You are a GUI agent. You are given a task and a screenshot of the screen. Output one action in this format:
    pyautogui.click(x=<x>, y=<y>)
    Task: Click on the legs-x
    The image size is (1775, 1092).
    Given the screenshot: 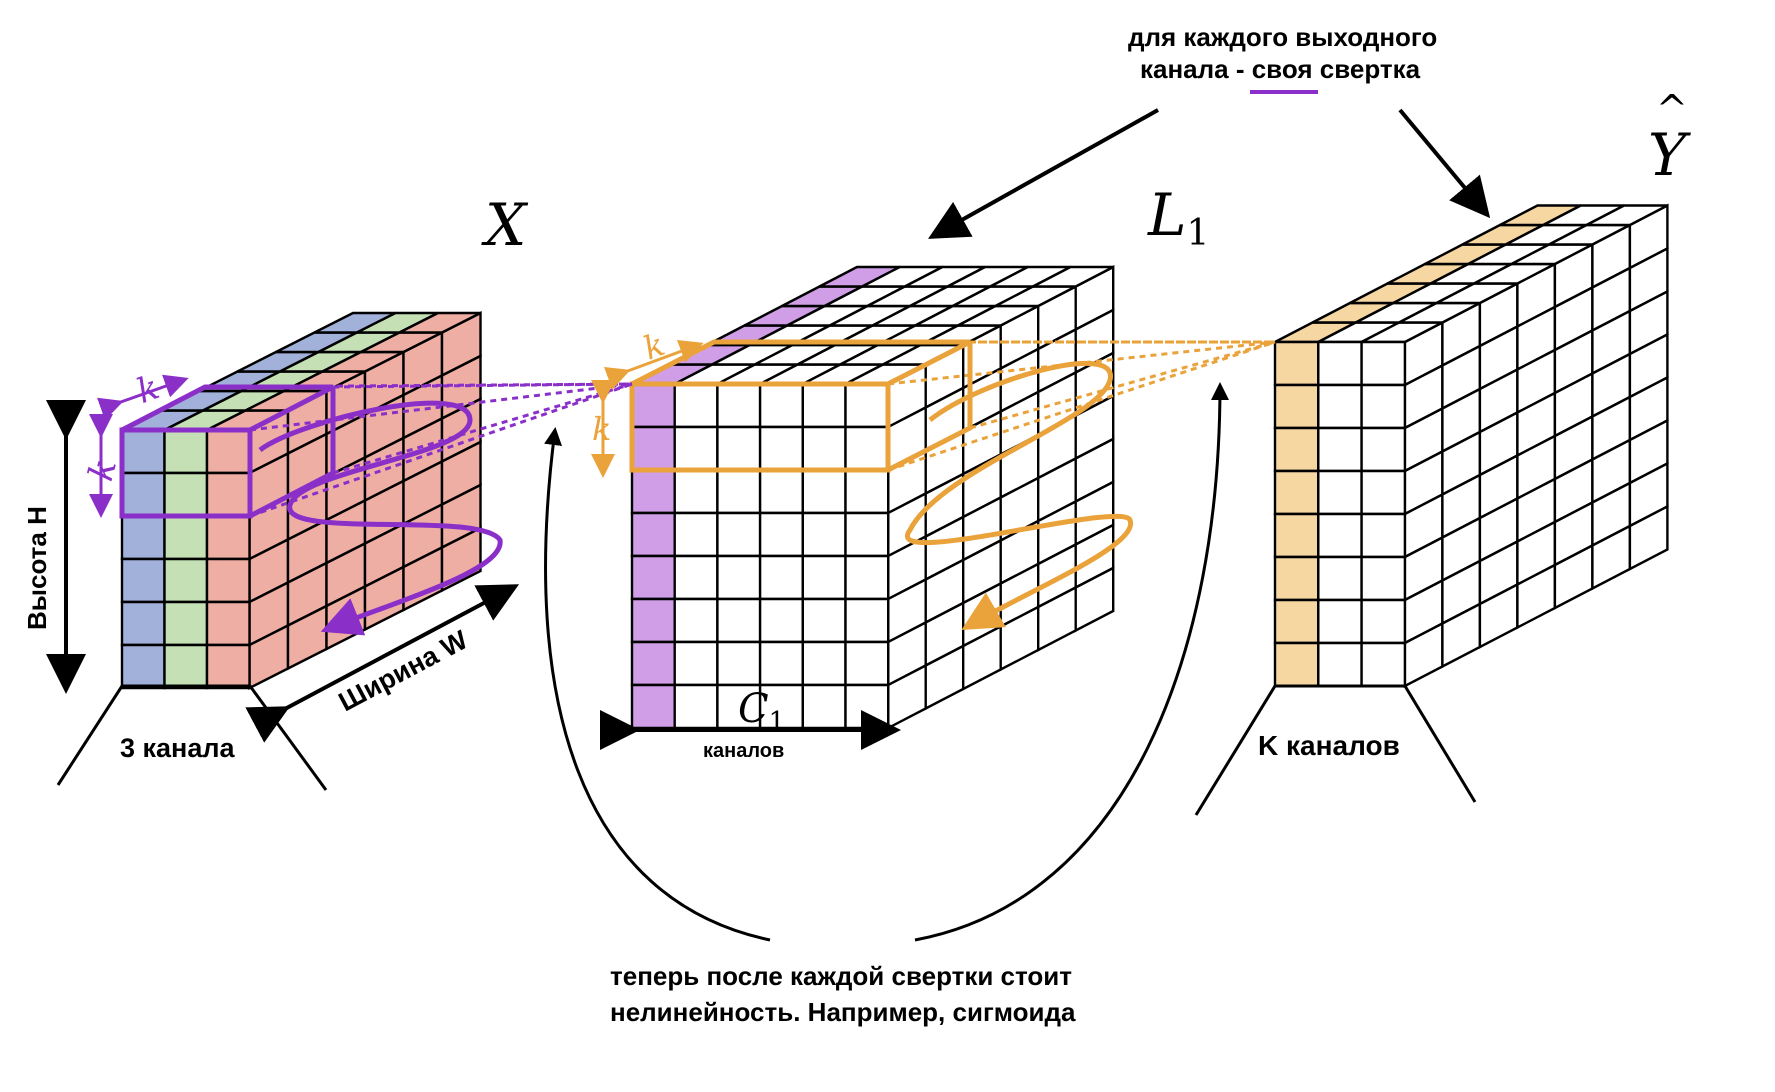 What is the action you would take?
    pyautogui.click(x=192, y=737)
    